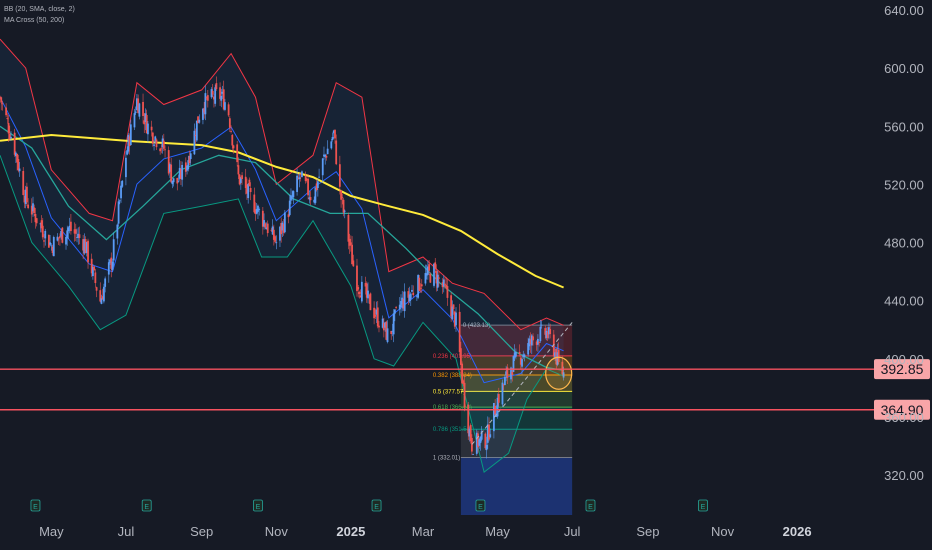 This screenshot has height=550, width=932. I want to click on trend-line, so click(522, 383).